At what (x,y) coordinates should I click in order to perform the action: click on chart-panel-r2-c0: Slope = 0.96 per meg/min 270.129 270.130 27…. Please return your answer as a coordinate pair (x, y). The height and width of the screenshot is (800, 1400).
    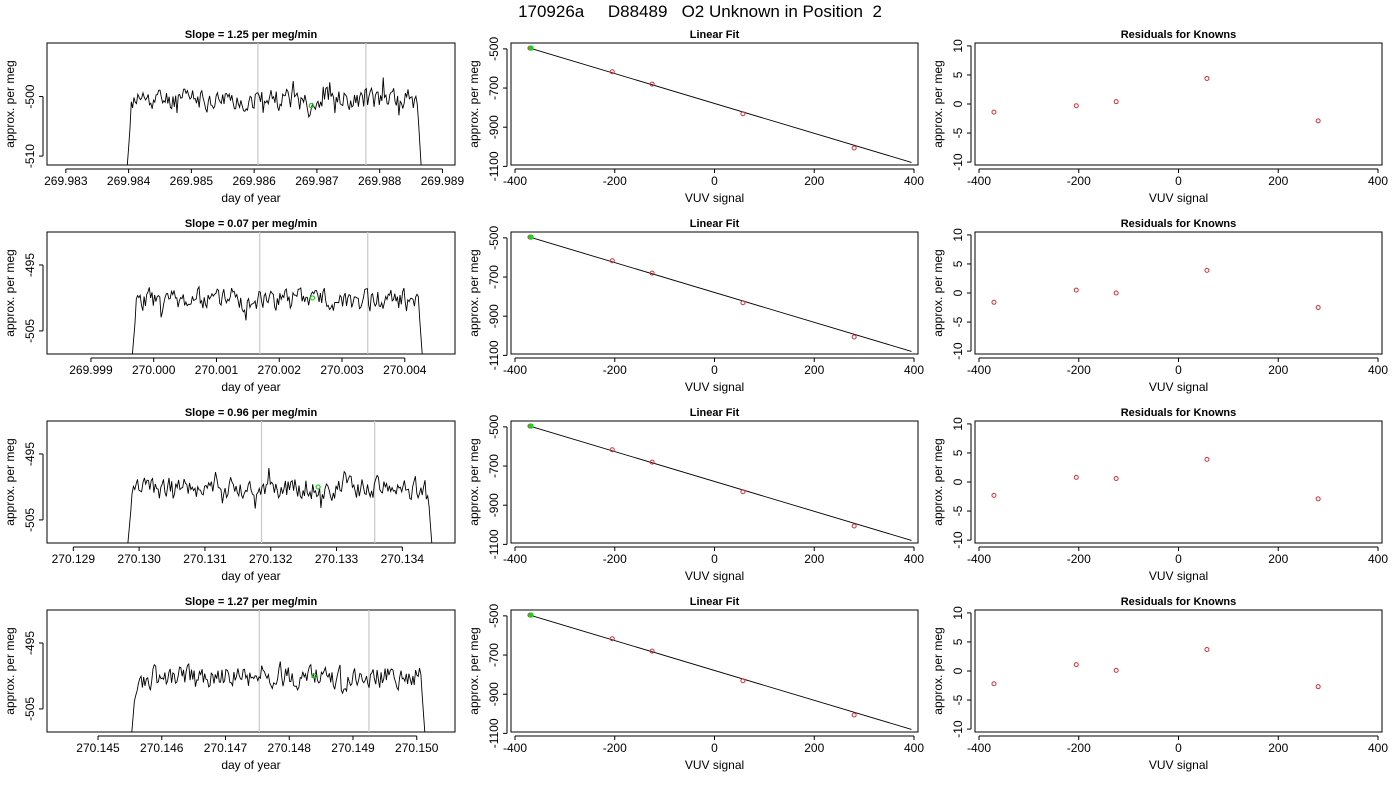
    Looking at the image, I should click on (229, 495).